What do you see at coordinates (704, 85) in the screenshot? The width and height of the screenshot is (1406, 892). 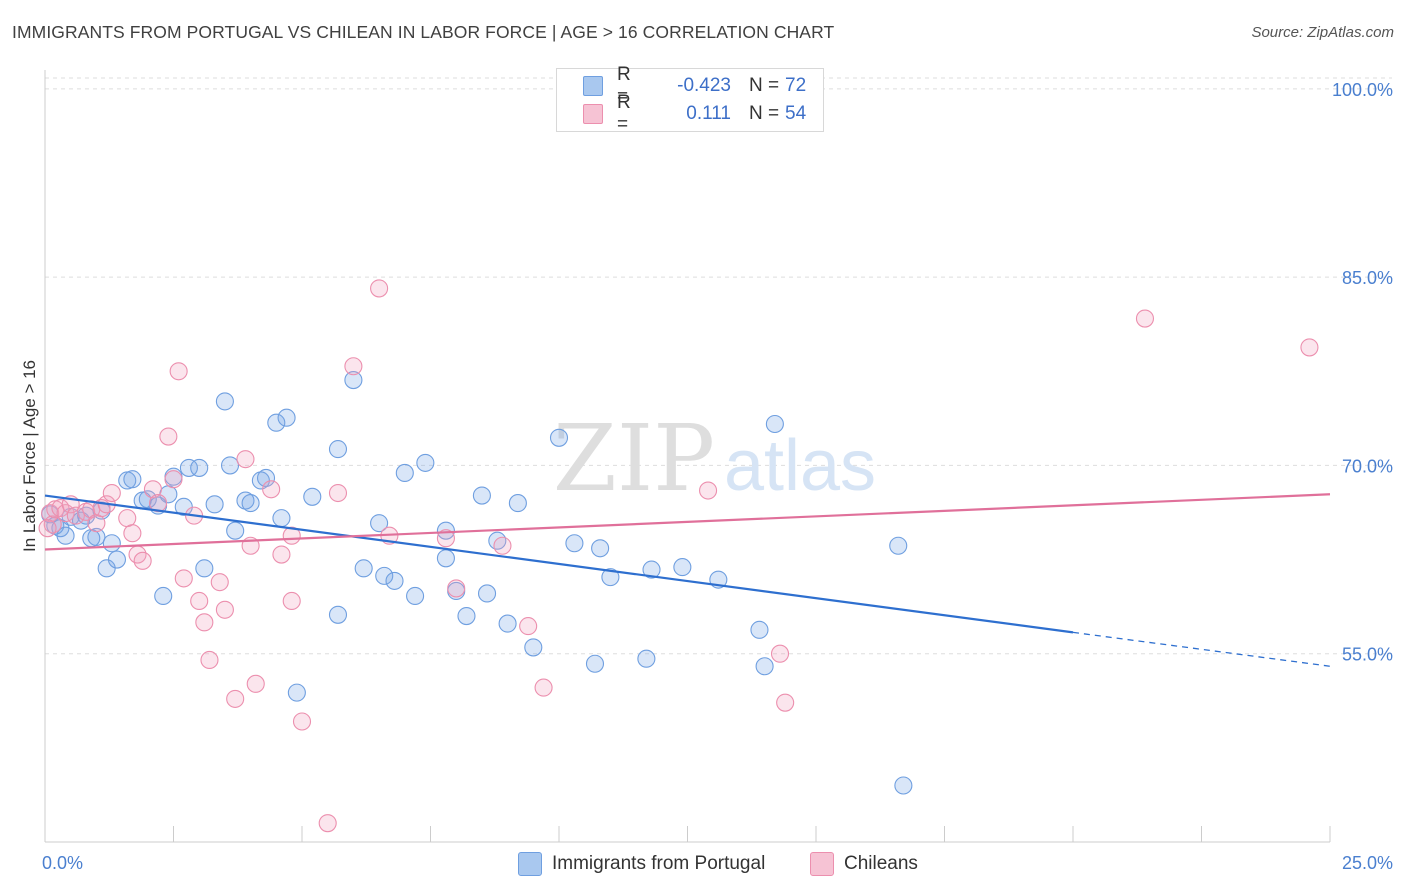 I see `legend-r-value: -0.423` at bounding box center [704, 85].